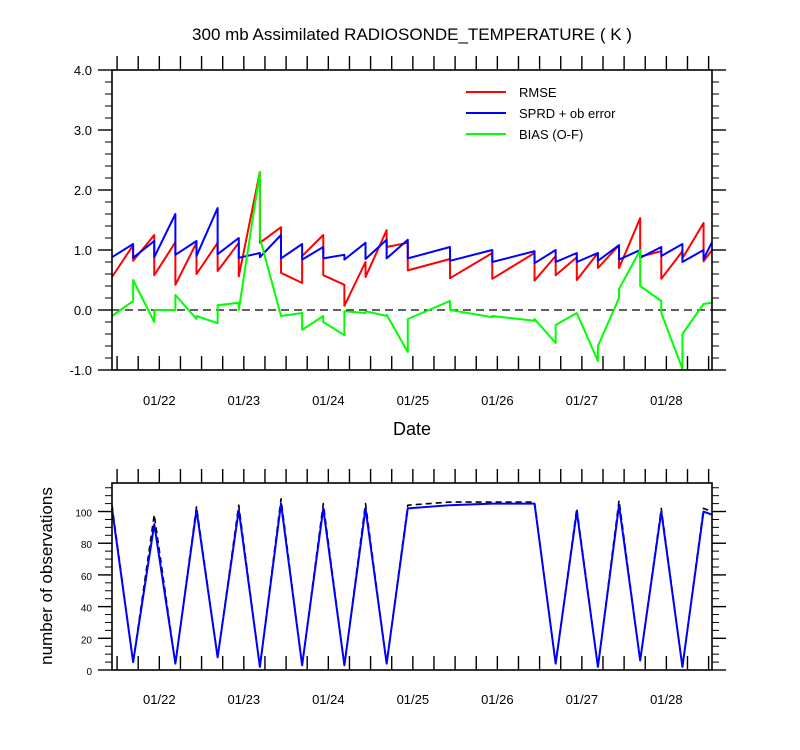 This screenshot has width=800, height=750. I want to click on legend-label: RMSE, so click(538, 92).